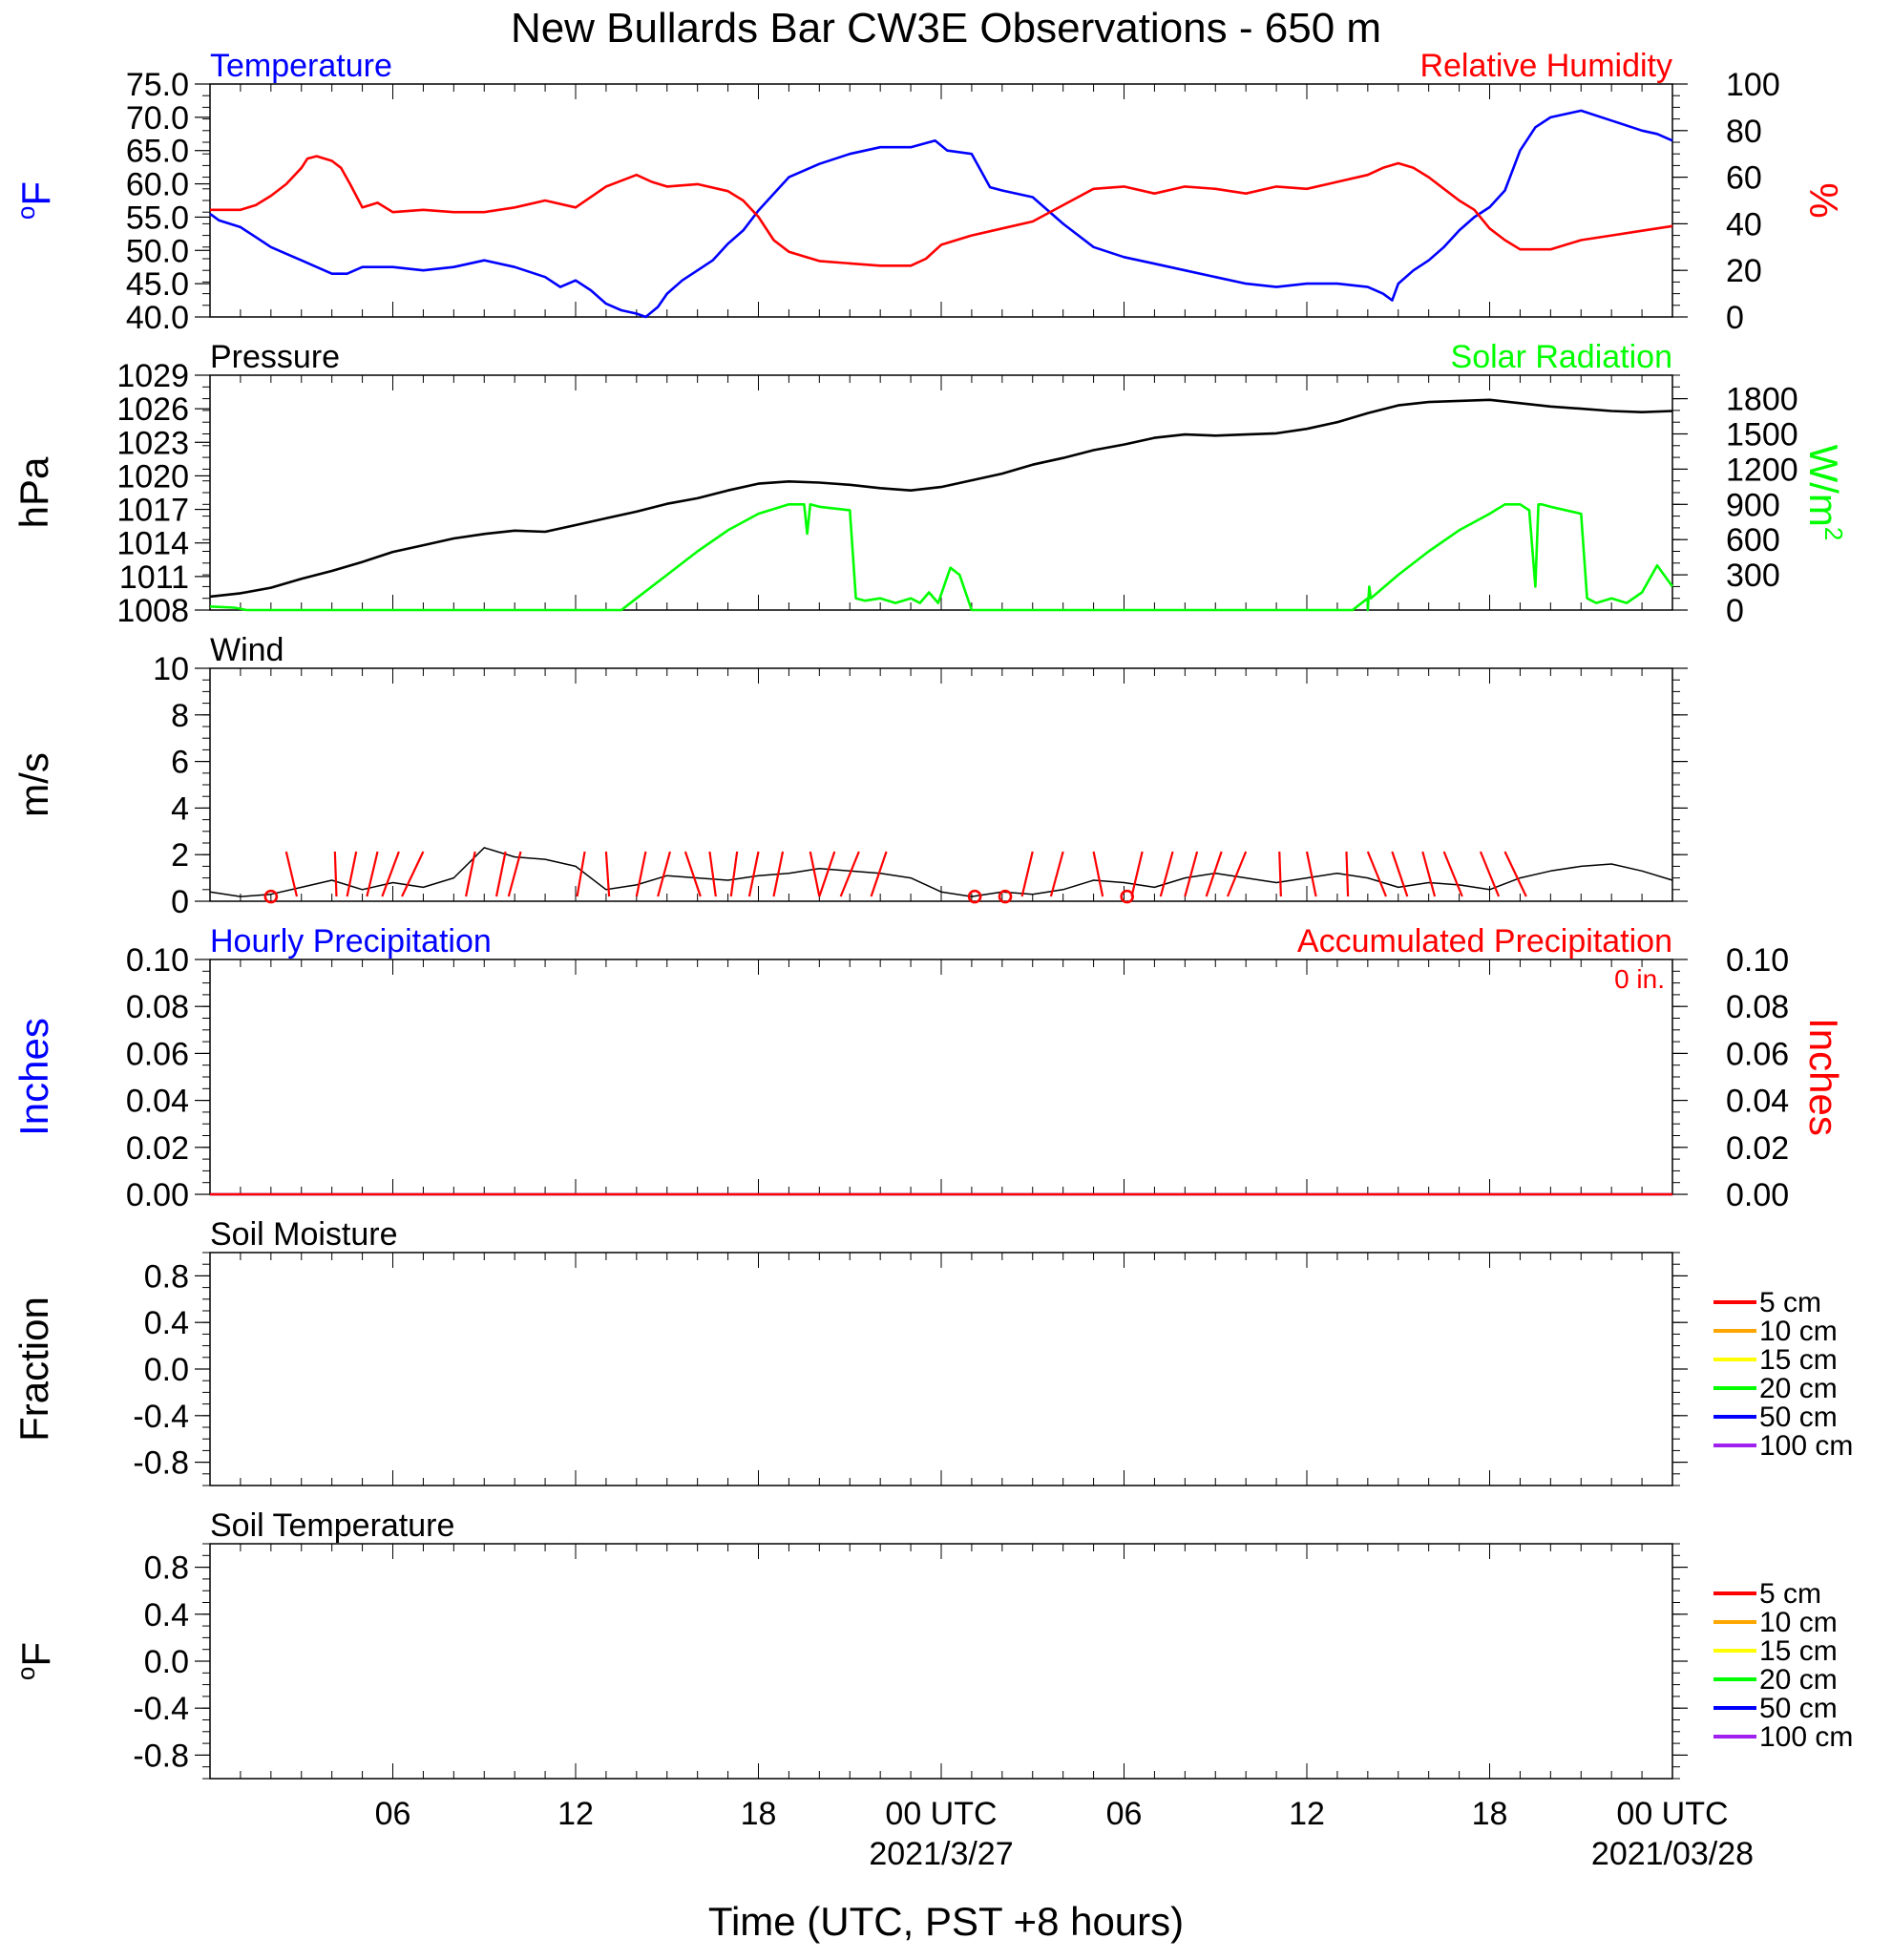  What do you see at coordinates (1762, 400) in the screenshot?
I see `y-right-tick-label: 1800` at bounding box center [1762, 400].